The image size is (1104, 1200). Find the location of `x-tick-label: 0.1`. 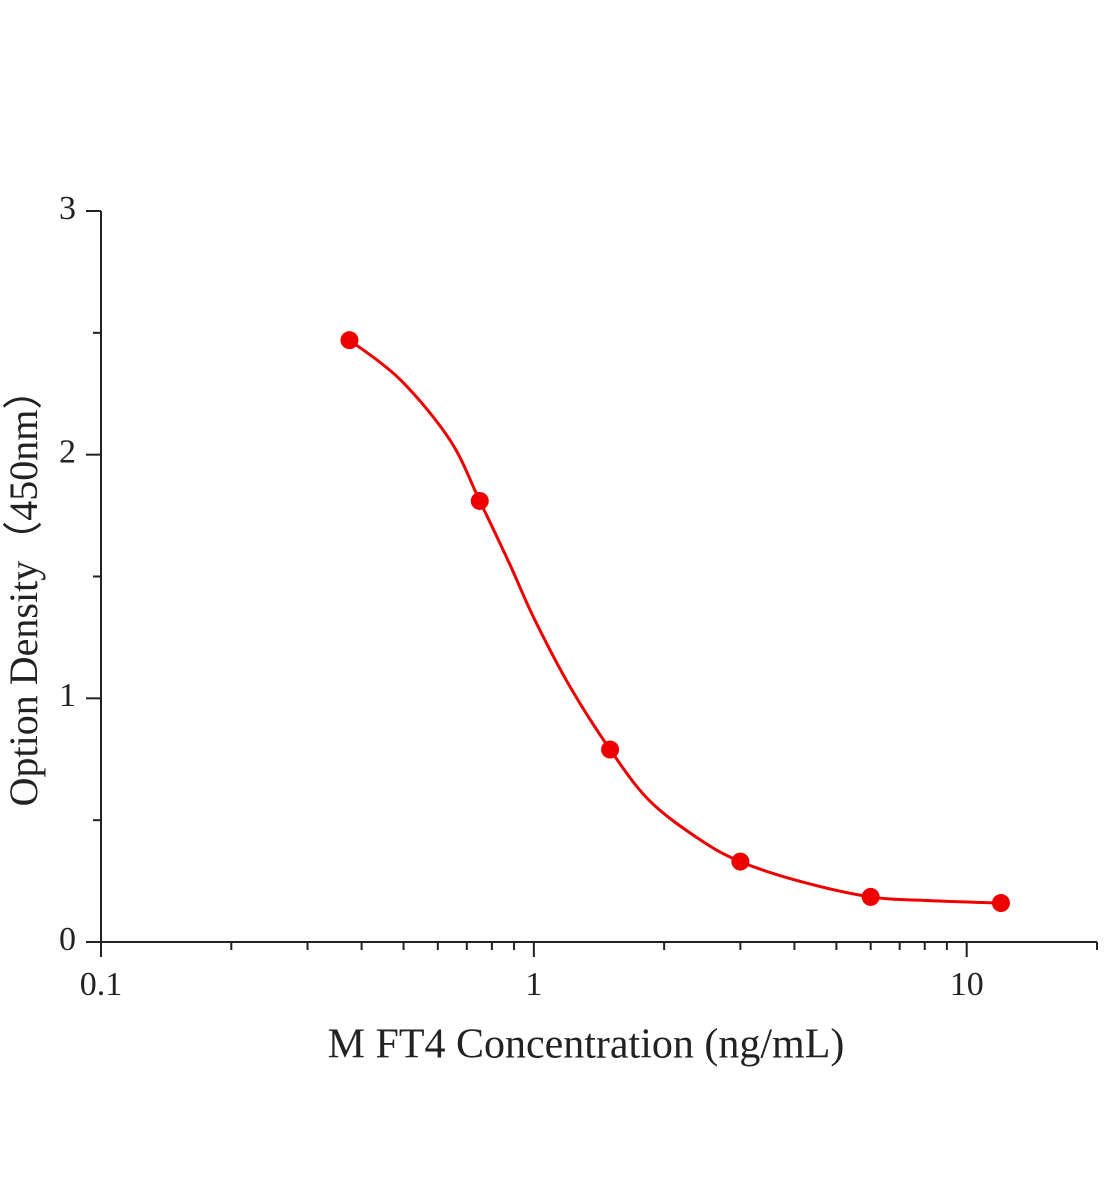

x-tick-label: 0.1 is located at coordinates (101, 984).